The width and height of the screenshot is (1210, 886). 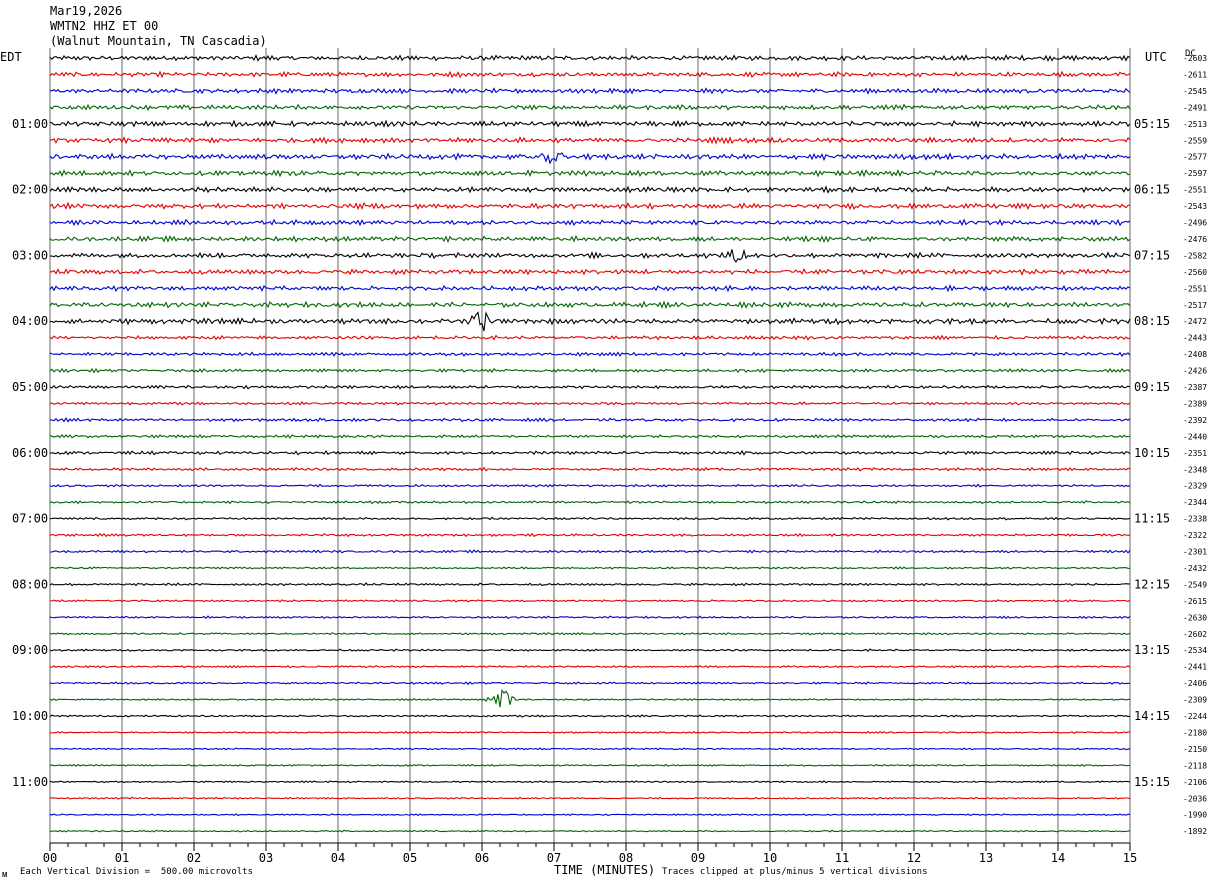 I want to click on dc-offset-label: -2387, so click(x=1195, y=387).